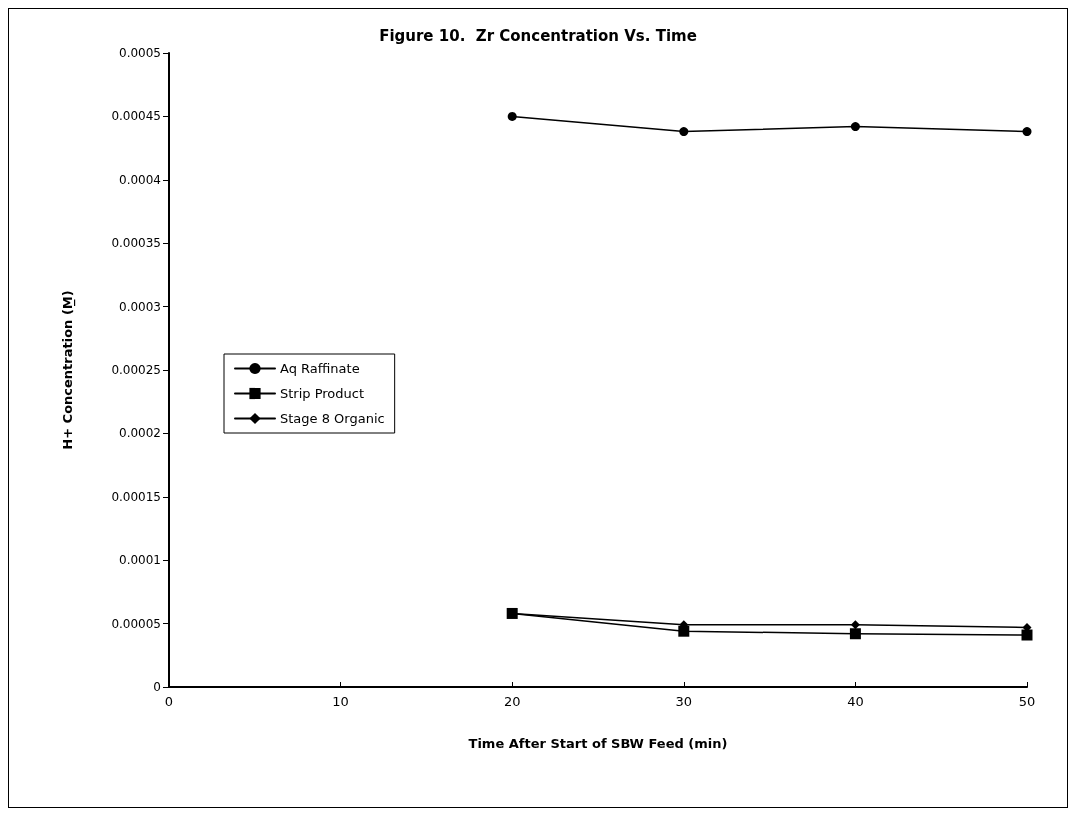  Describe the element at coordinates (140, 306) in the screenshot. I see `y-tick-label: 0.0003` at that location.